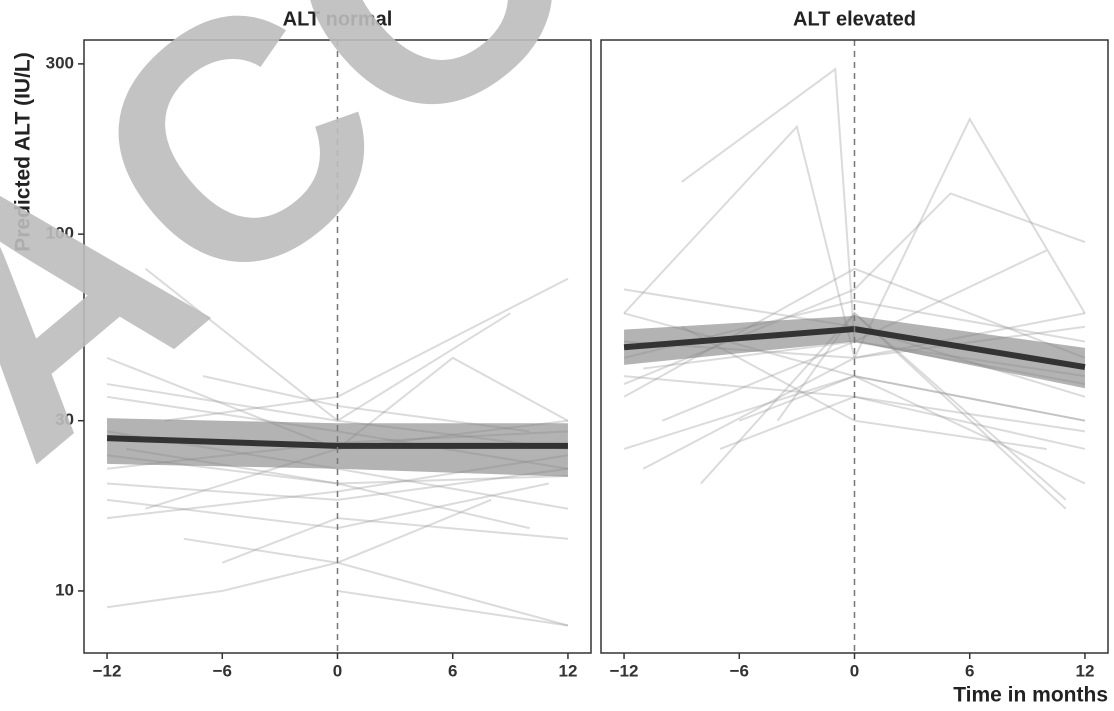 The width and height of the screenshot is (1114, 711). Describe the element at coordinates (338, 19) in the screenshot. I see `strip-title: ALT normal` at that location.